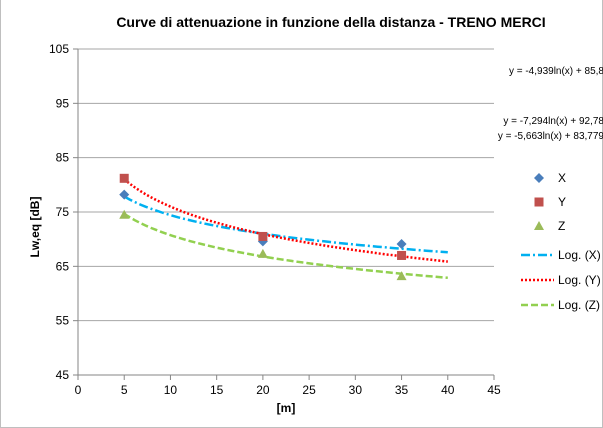 This screenshot has height=428, width=603. Describe the element at coordinates (309, 390) in the screenshot. I see `x-tick-label-25: 25` at that location.